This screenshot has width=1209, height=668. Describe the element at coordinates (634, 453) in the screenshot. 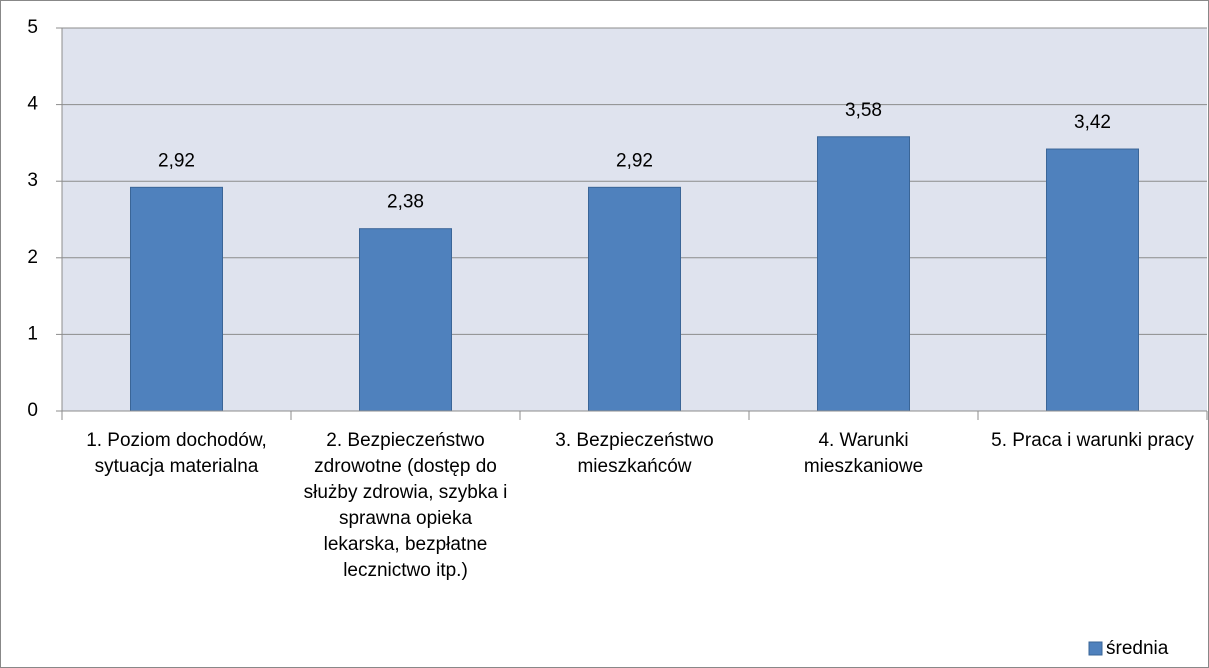

I see `x-tick-label: 3. Bezpieczeństwo mieszkańców` at that location.